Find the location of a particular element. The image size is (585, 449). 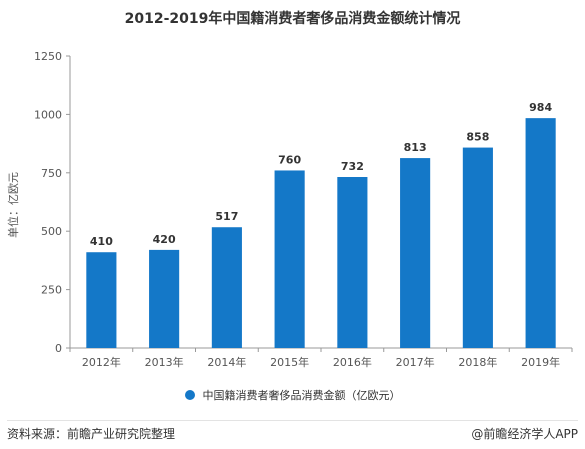

credit-note: @前瞻经济学人APP is located at coordinates (524, 434).